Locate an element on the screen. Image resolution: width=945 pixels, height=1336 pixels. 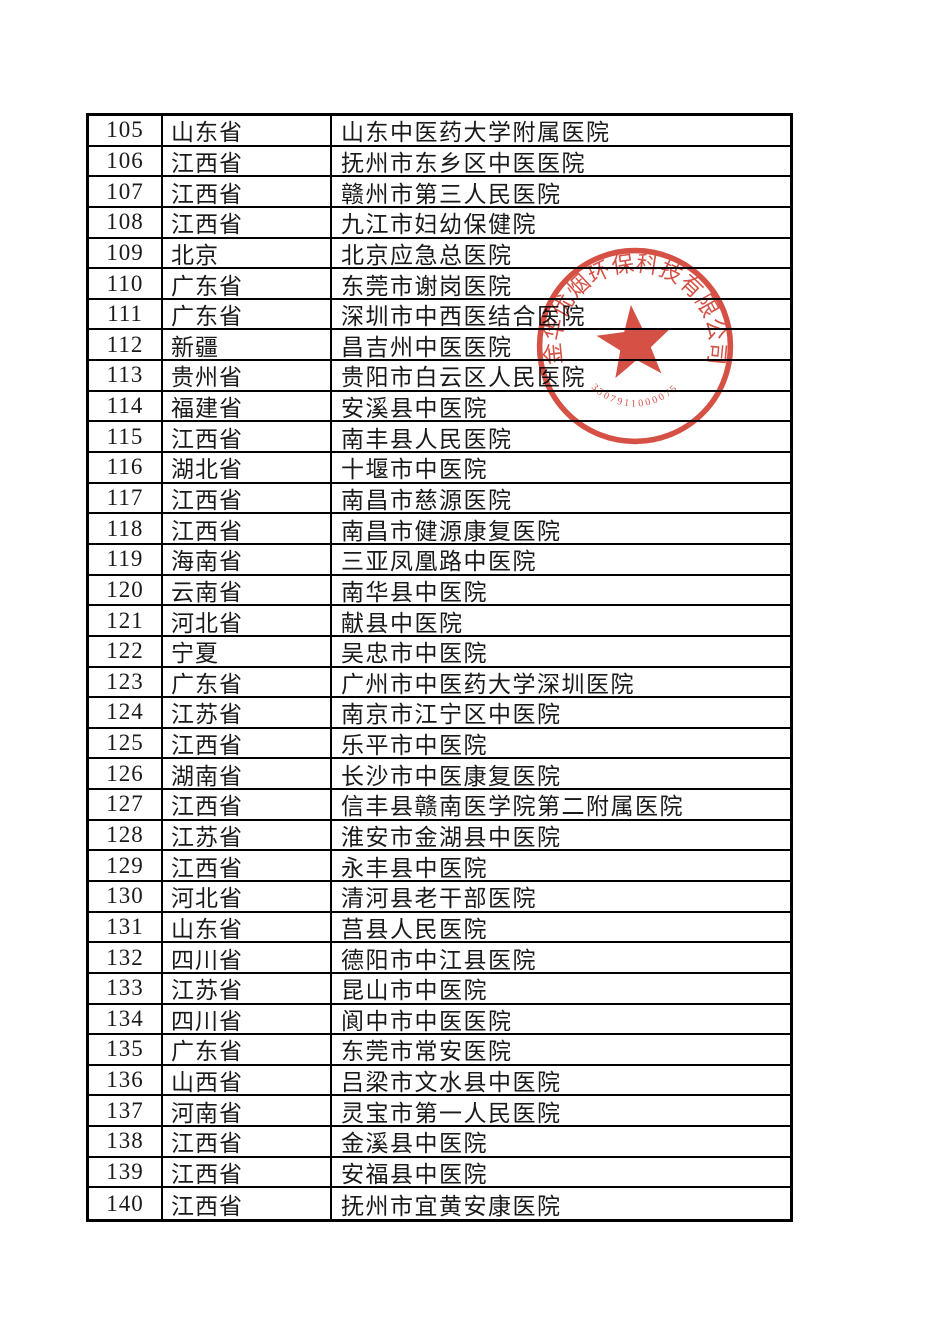
province-cell: 湖北省 is located at coordinates (247, 467).